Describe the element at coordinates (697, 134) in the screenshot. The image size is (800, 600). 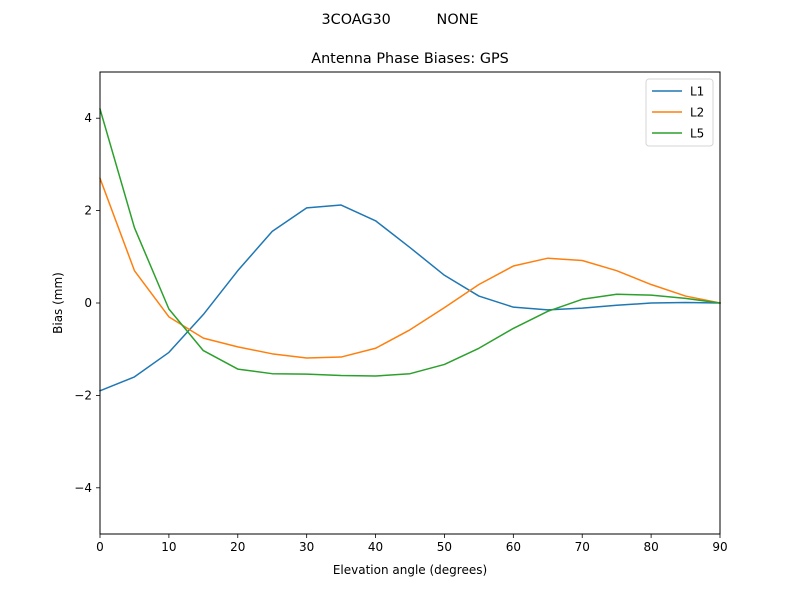
I see `legend-label-l5: L5` at that location.